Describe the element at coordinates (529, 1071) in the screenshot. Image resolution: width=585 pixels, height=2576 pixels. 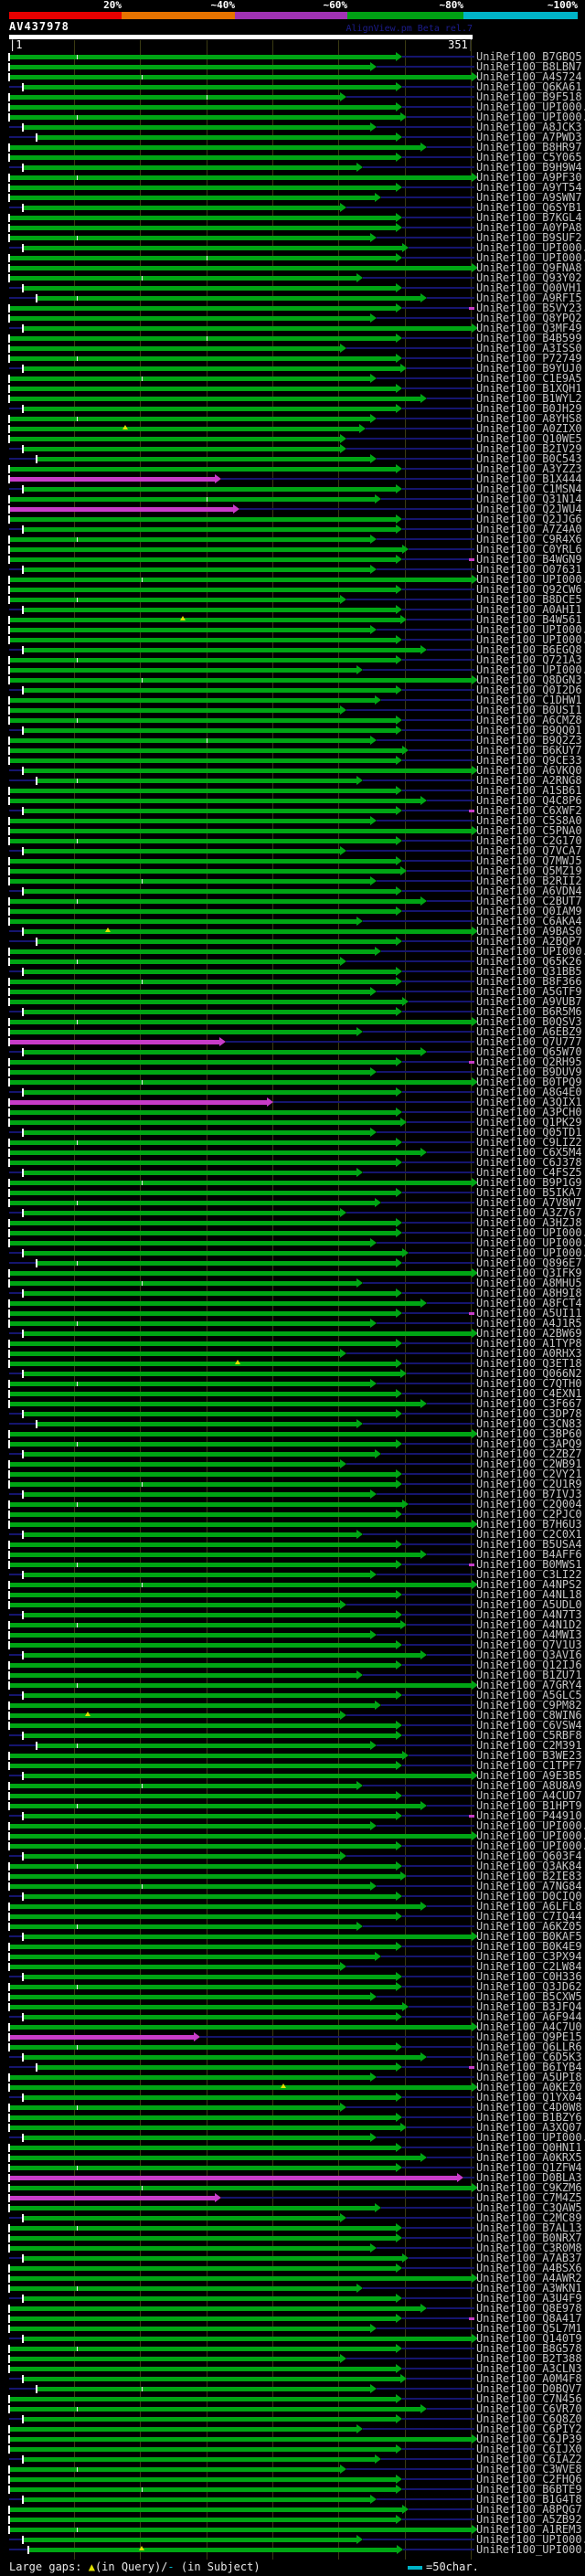
I see `subject-label: UniRef100_B9DUV9` at that location.